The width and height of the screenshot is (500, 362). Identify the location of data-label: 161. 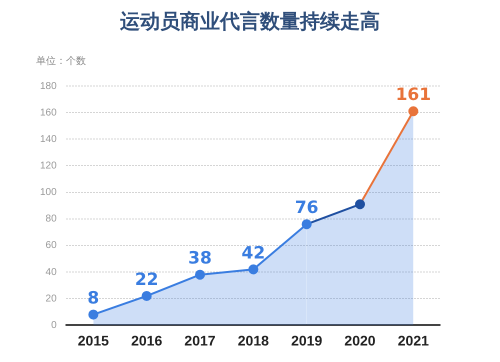
(414, 95).